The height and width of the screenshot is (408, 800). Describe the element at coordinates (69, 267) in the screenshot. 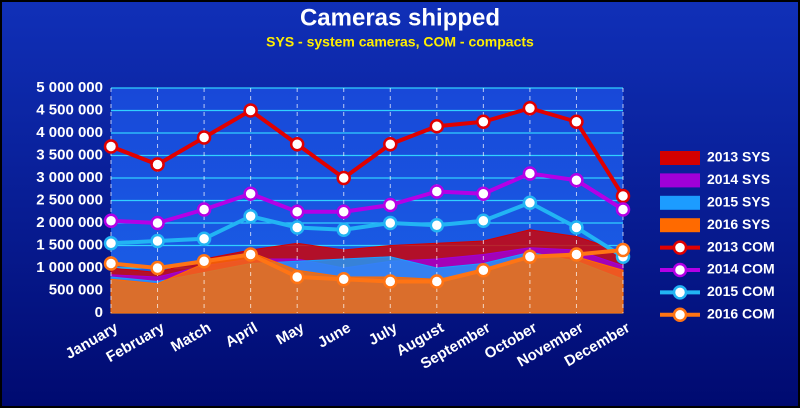

I see `y-tick-label: 1 000 000` at that location.